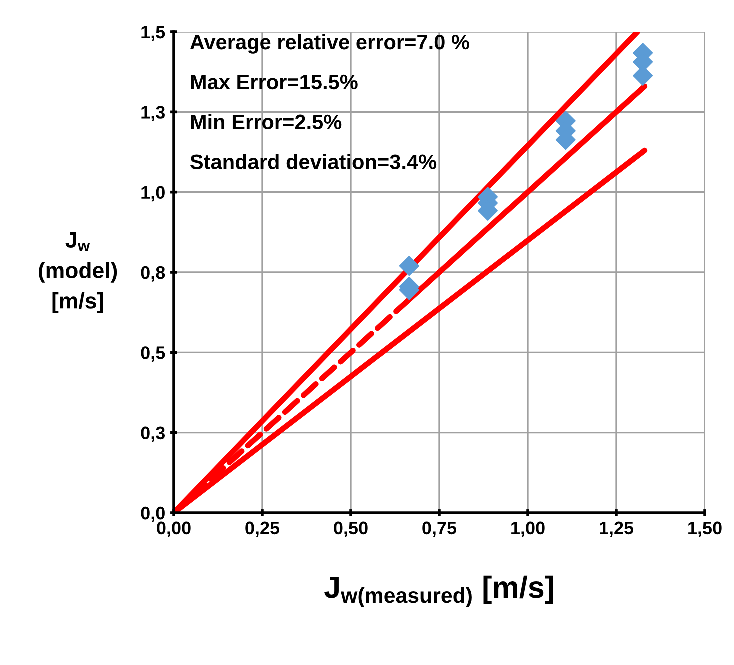  What do you see at coordinates (274, 82) in the screenshot?
I see `annotation: Max Error=15.5%` at bounding box center [274, 82].